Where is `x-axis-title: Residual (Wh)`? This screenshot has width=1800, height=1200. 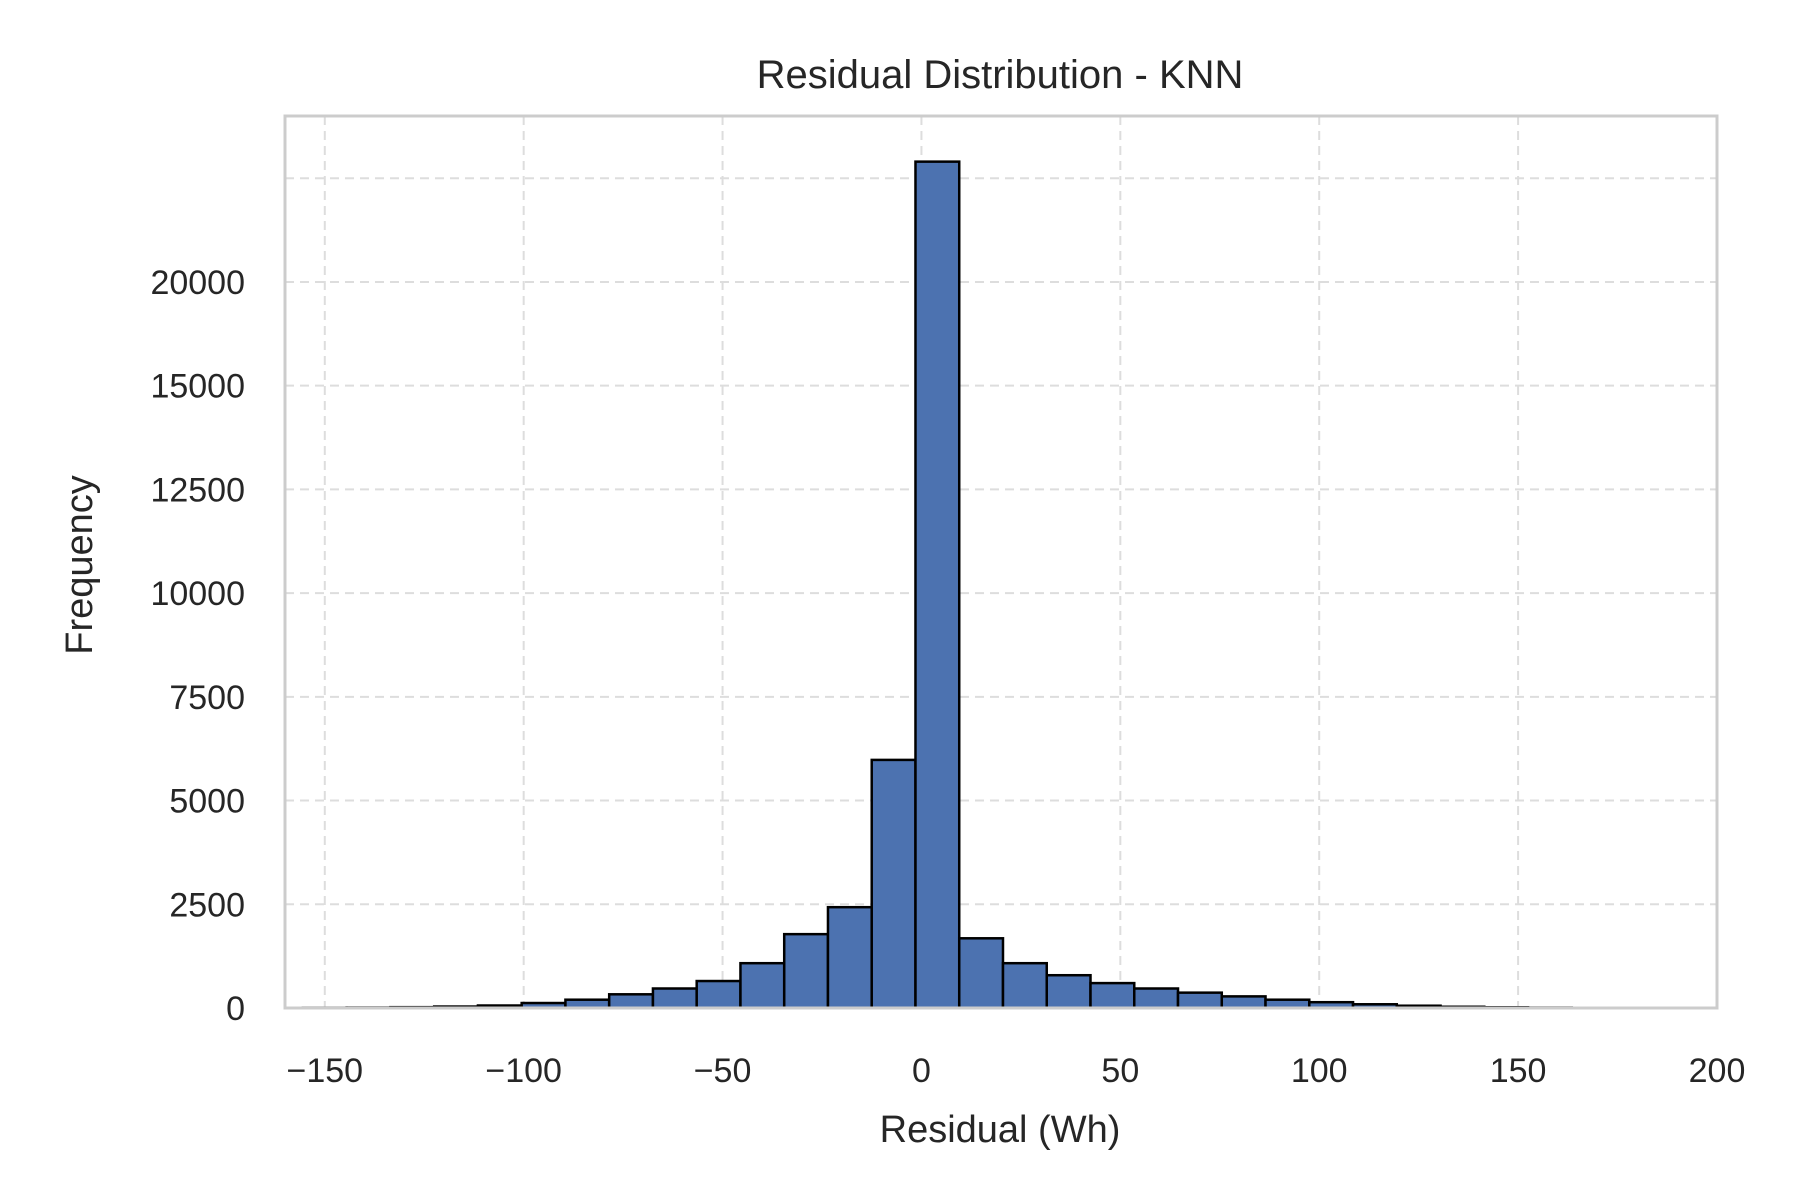 x-axis-title: Residual (Wh) is located at coordinates (1000, 1130).